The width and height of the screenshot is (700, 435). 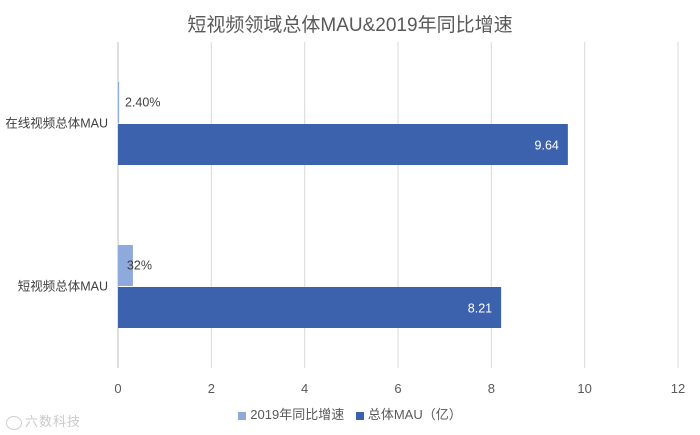 I want to click on x-tick-label: 10, so click(x=584, y=388).